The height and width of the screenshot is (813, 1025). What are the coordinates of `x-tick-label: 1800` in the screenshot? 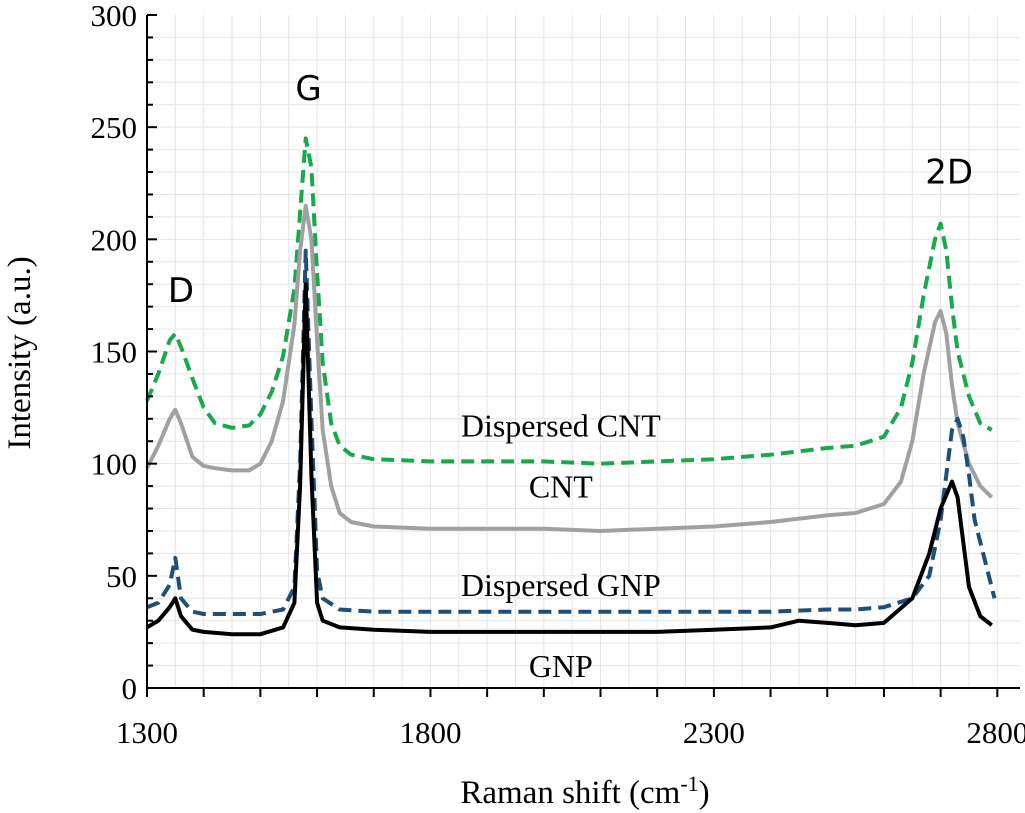 It's located at (430, 732).